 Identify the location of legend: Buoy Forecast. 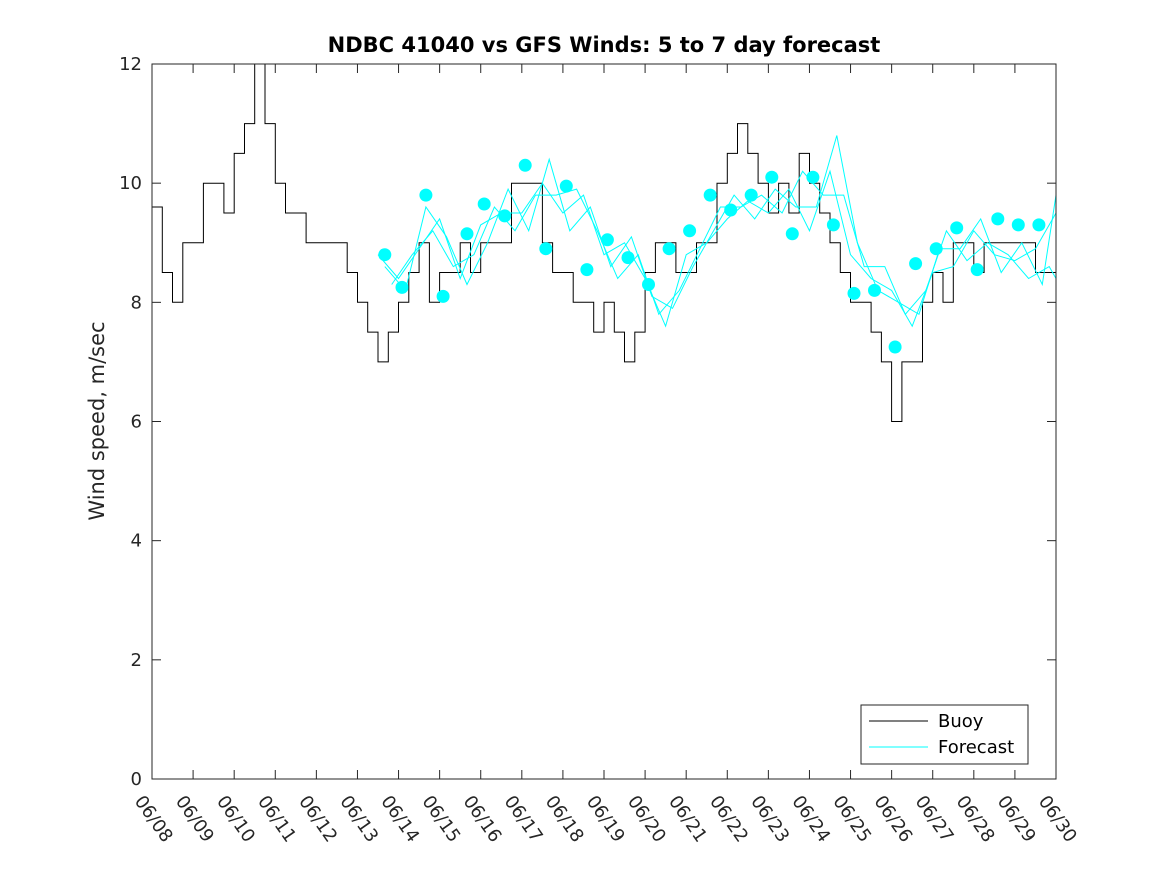
(944, 734).